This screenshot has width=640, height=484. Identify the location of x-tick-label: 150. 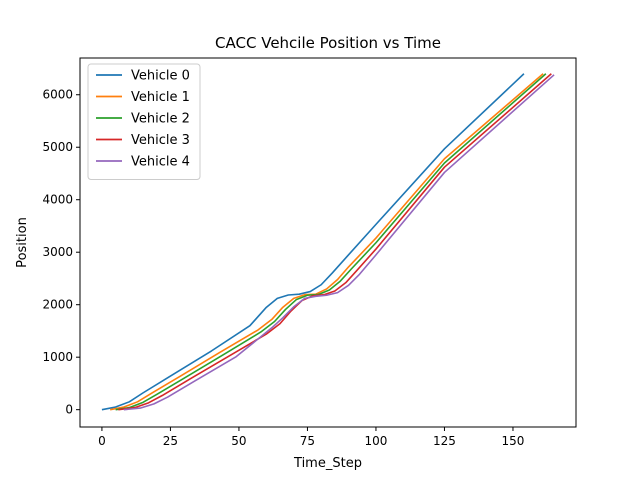
(513, 441).